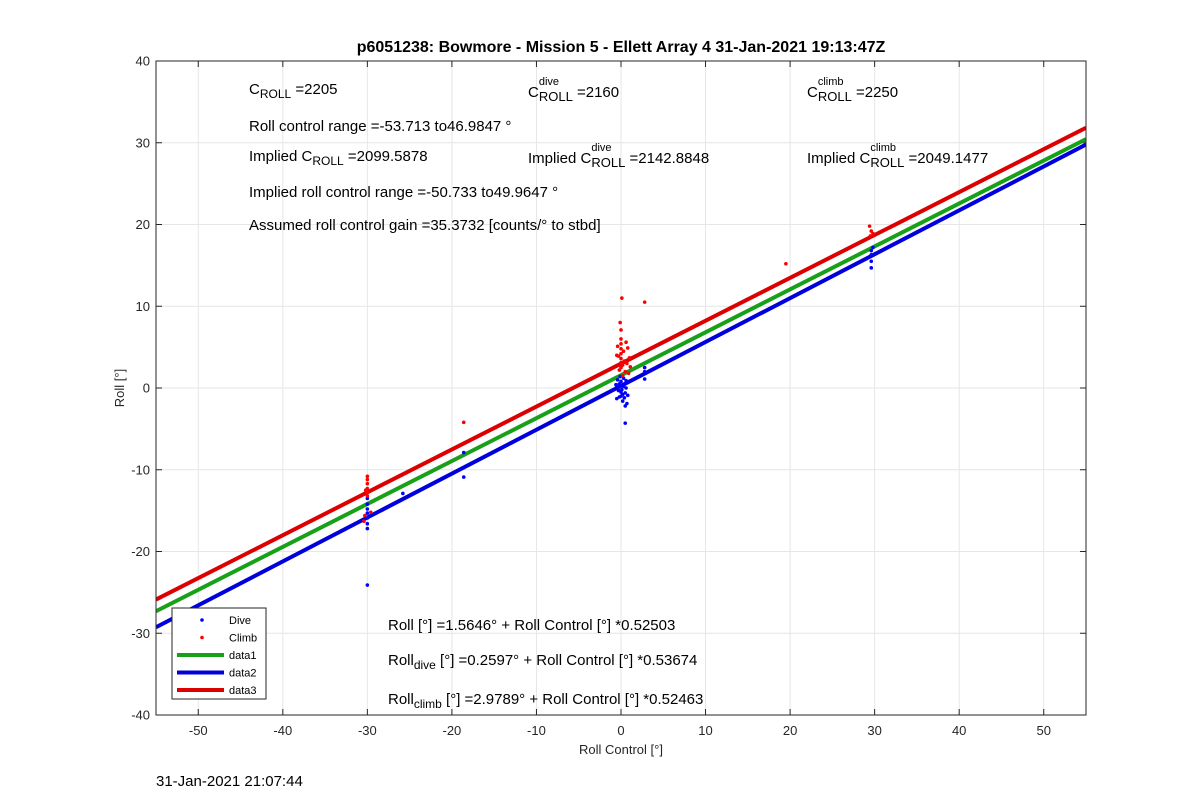  I want to click on x-tick-label: -20, so click(452, 730).